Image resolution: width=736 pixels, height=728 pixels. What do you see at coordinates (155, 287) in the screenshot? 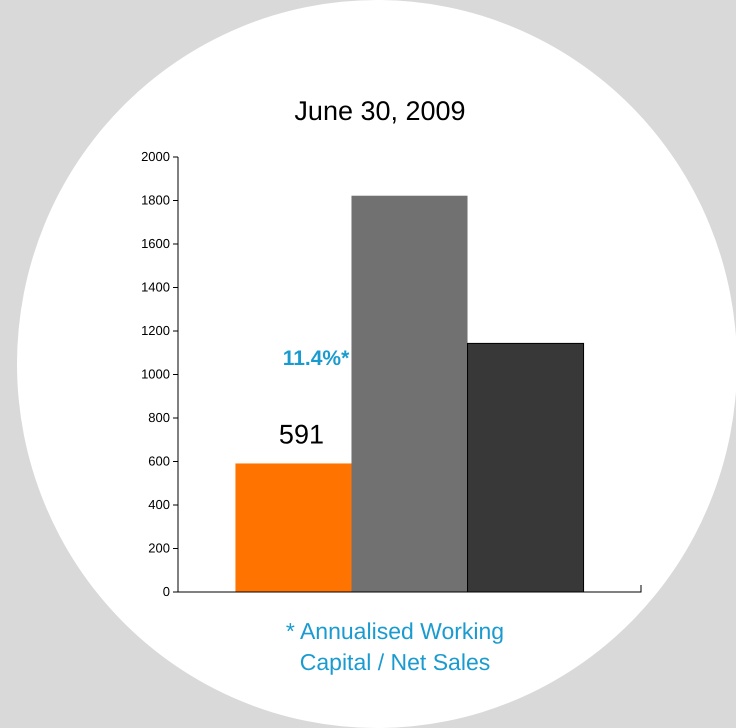
I see `y-tick-label: 1400` at bounding box center [155, 287].